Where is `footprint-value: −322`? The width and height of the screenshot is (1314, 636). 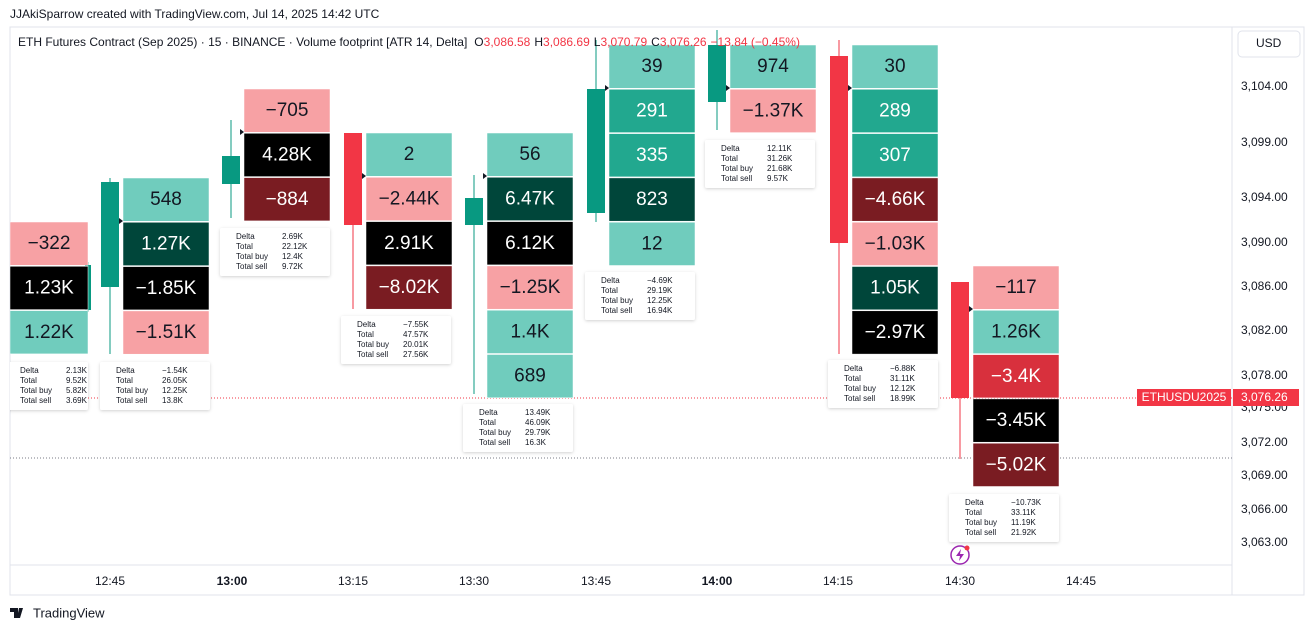
footprint-value: −322 is located at coordinates (49, 243).